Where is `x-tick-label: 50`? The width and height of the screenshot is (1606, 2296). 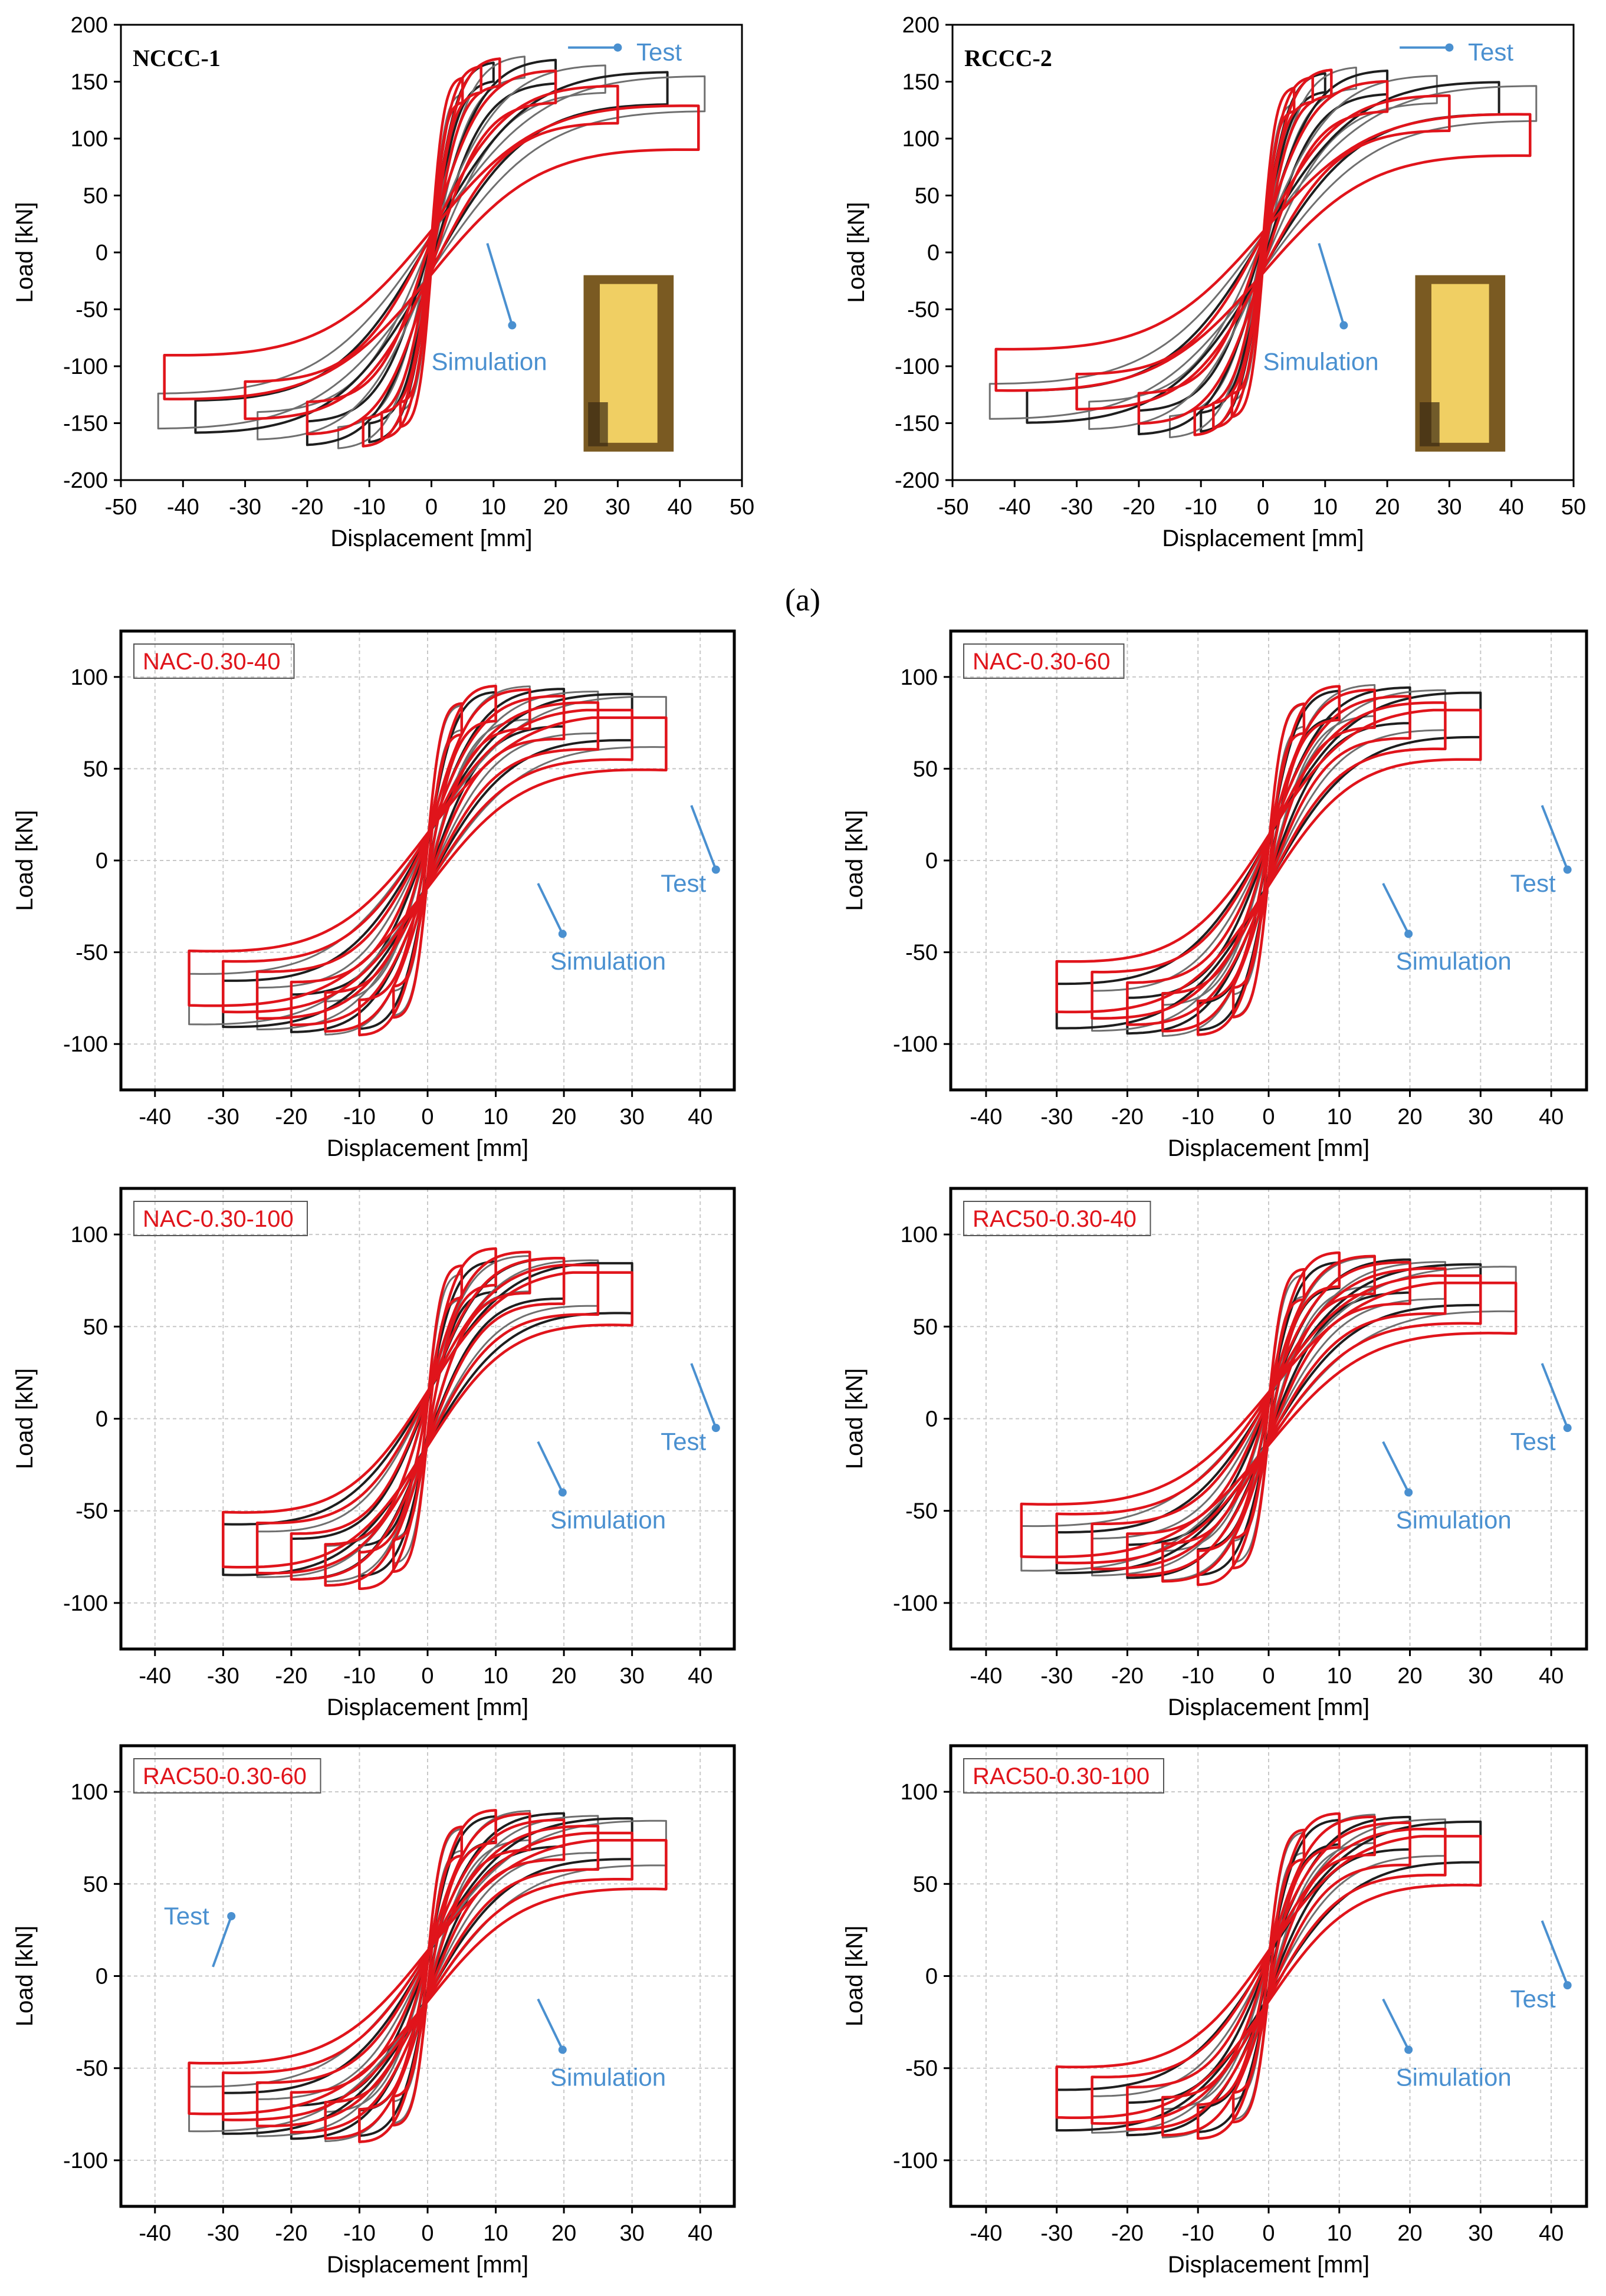 x-tick-label: 50 is located at coordinates (1573, 507).